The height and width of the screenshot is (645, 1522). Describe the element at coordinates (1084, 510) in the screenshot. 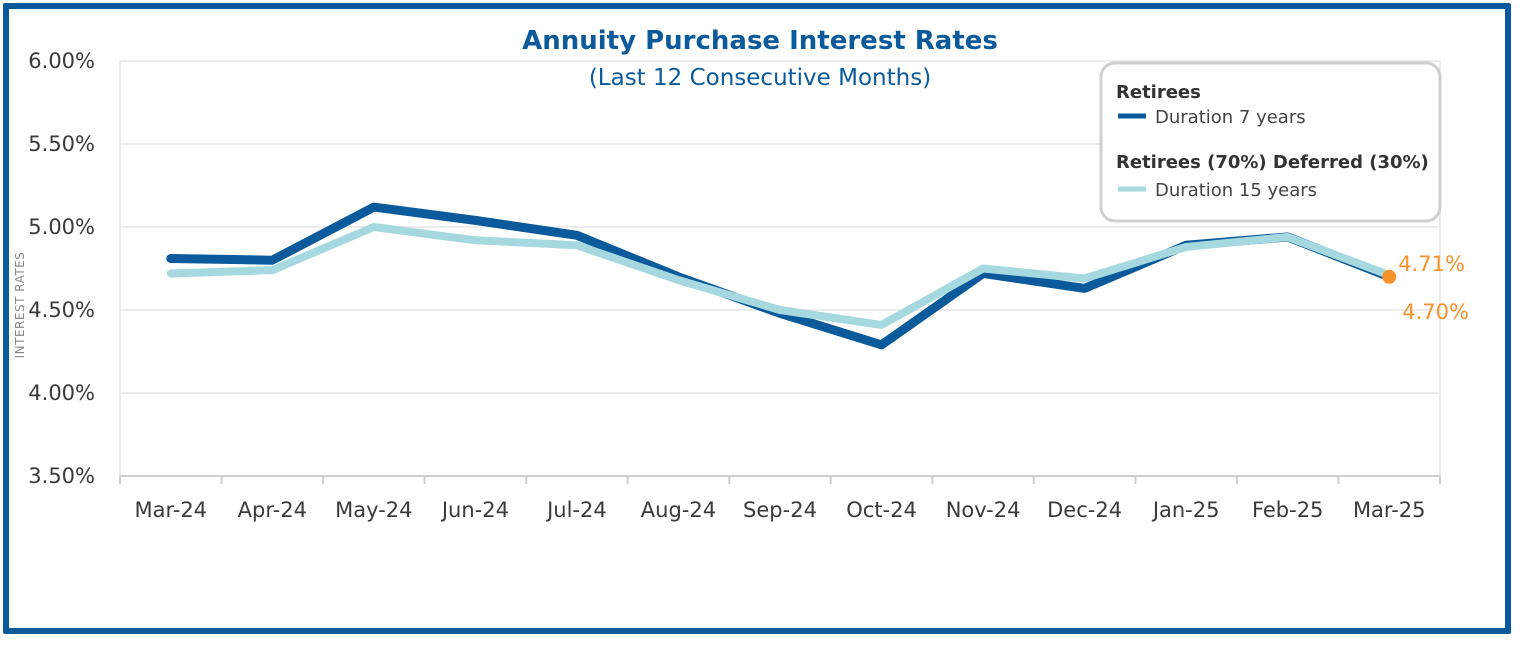

I see `x-tick-label: Dec-24` at that location.